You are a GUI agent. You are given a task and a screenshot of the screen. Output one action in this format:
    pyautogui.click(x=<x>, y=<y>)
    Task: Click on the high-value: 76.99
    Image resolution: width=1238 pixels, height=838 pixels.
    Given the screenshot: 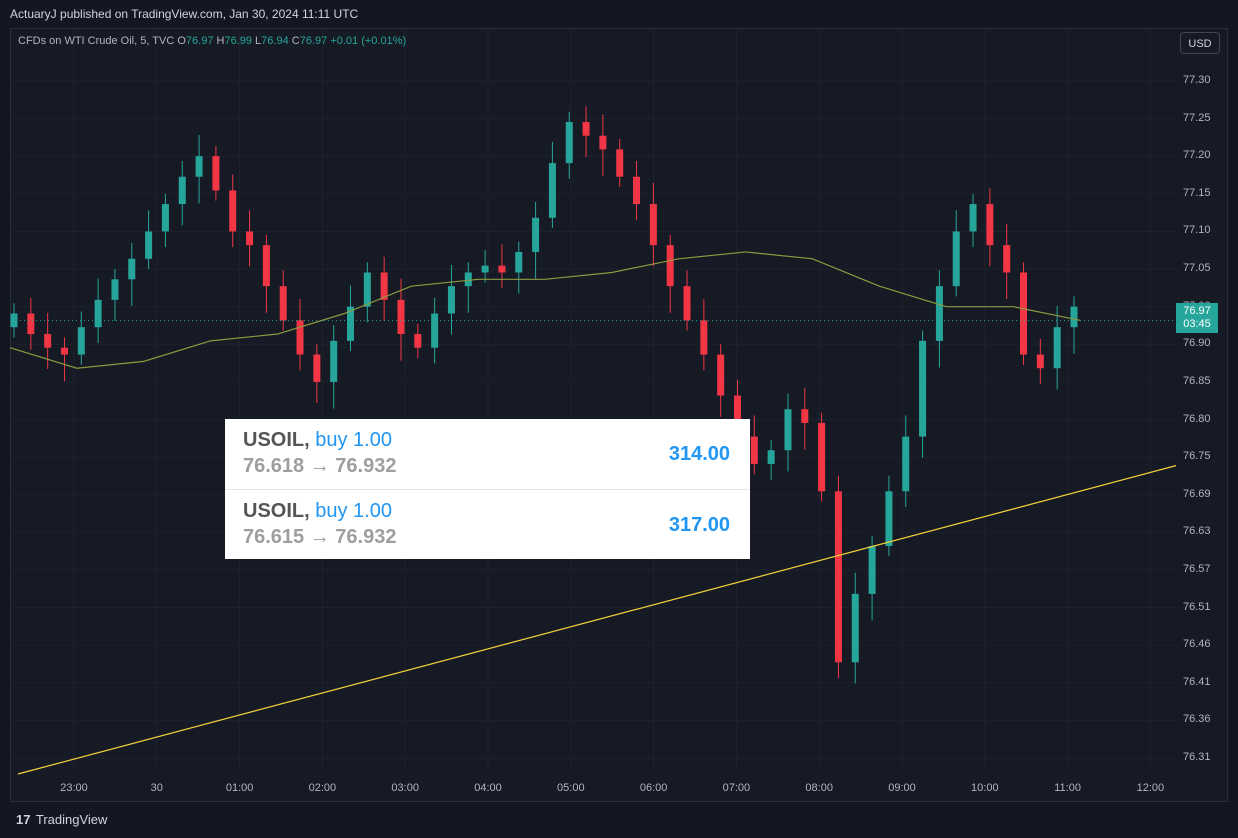 What is the action you would take?
    pyautogui.click(x=238, y=41)
    